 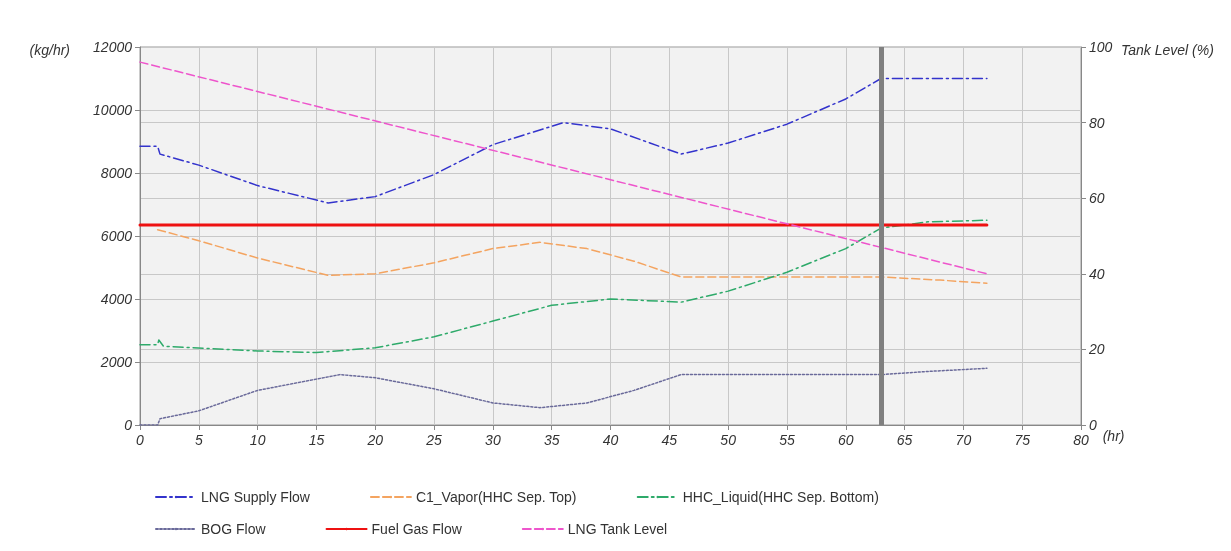 I want to click on x-tick-label: 75, so click(x=1022, y=440).